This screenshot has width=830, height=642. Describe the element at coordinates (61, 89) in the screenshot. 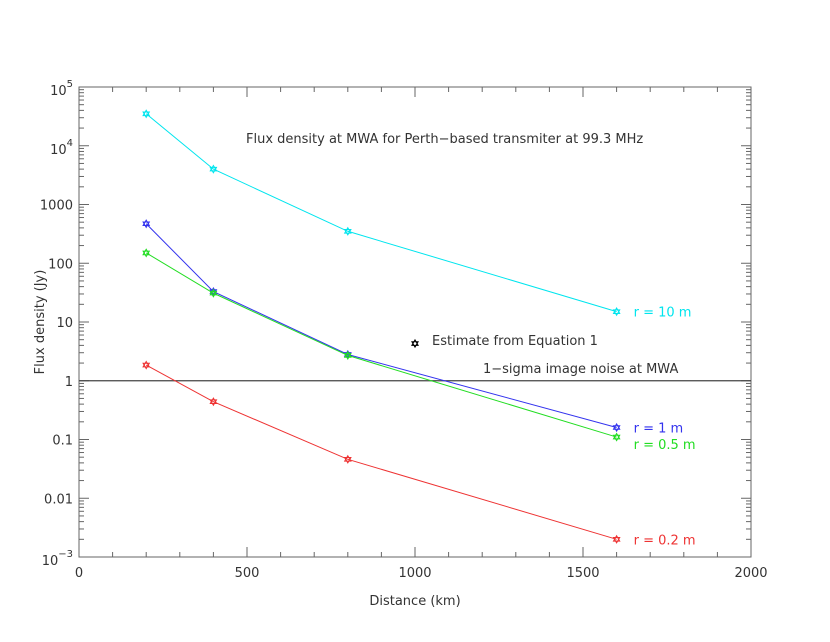

I see `y-tick-label: 10⁵` at that location.